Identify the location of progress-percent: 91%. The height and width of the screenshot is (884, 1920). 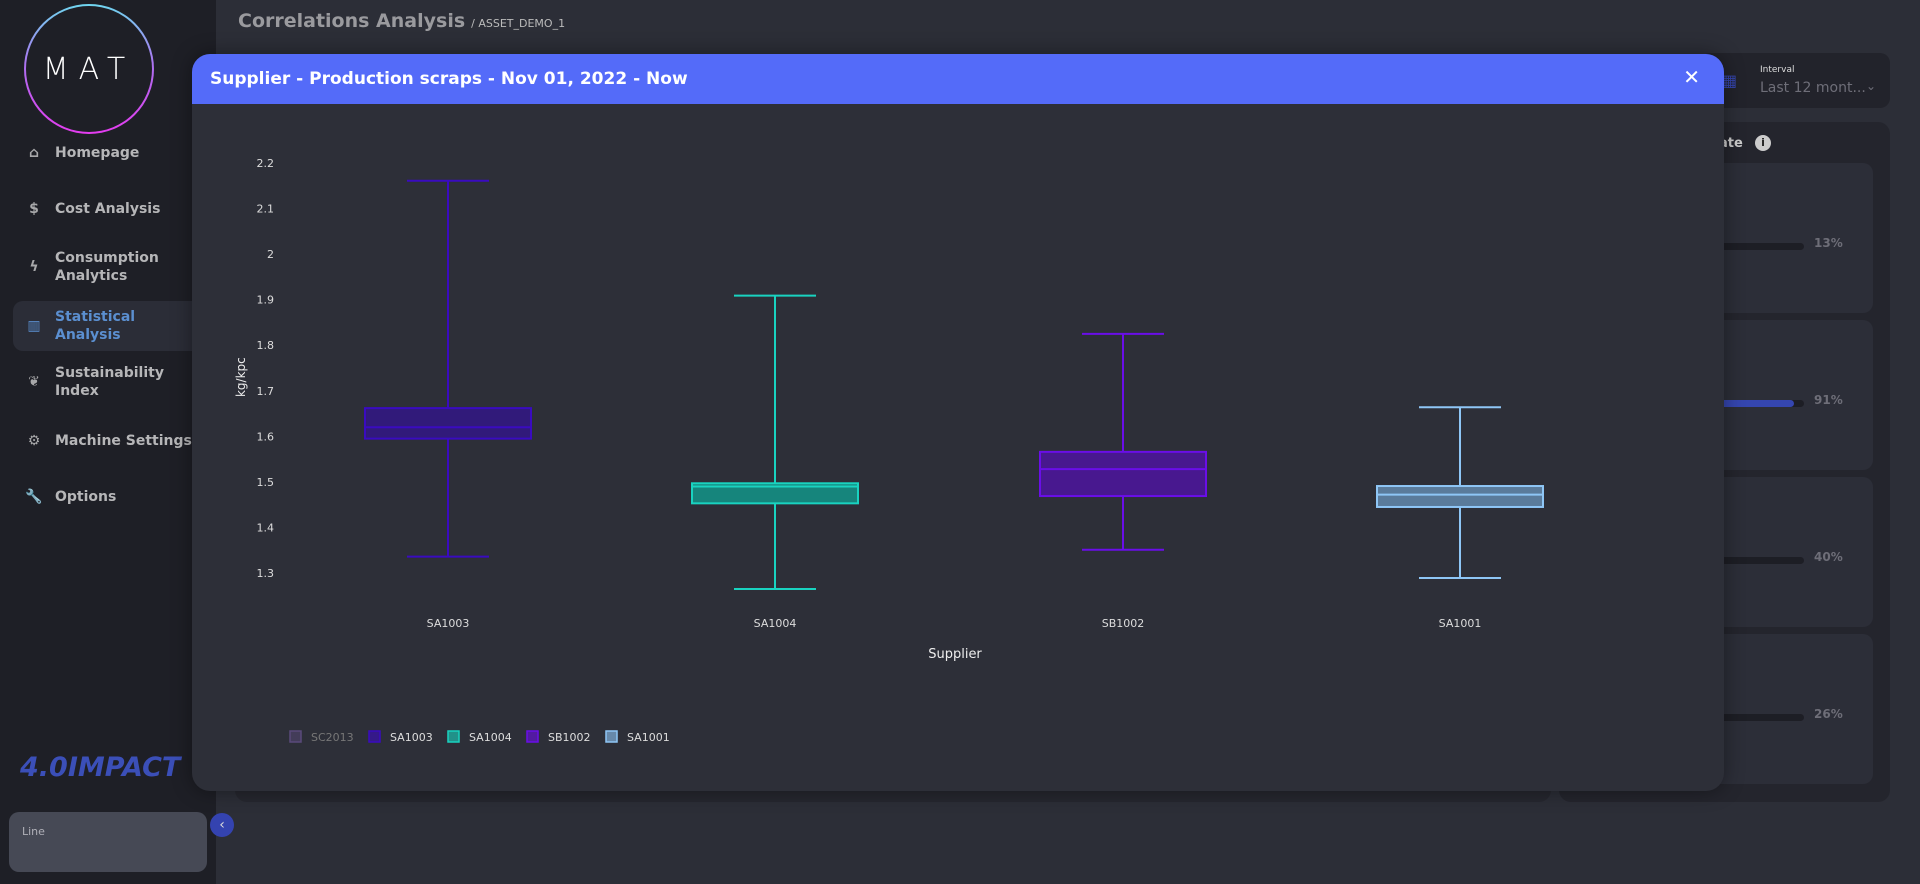
(1828, 400).